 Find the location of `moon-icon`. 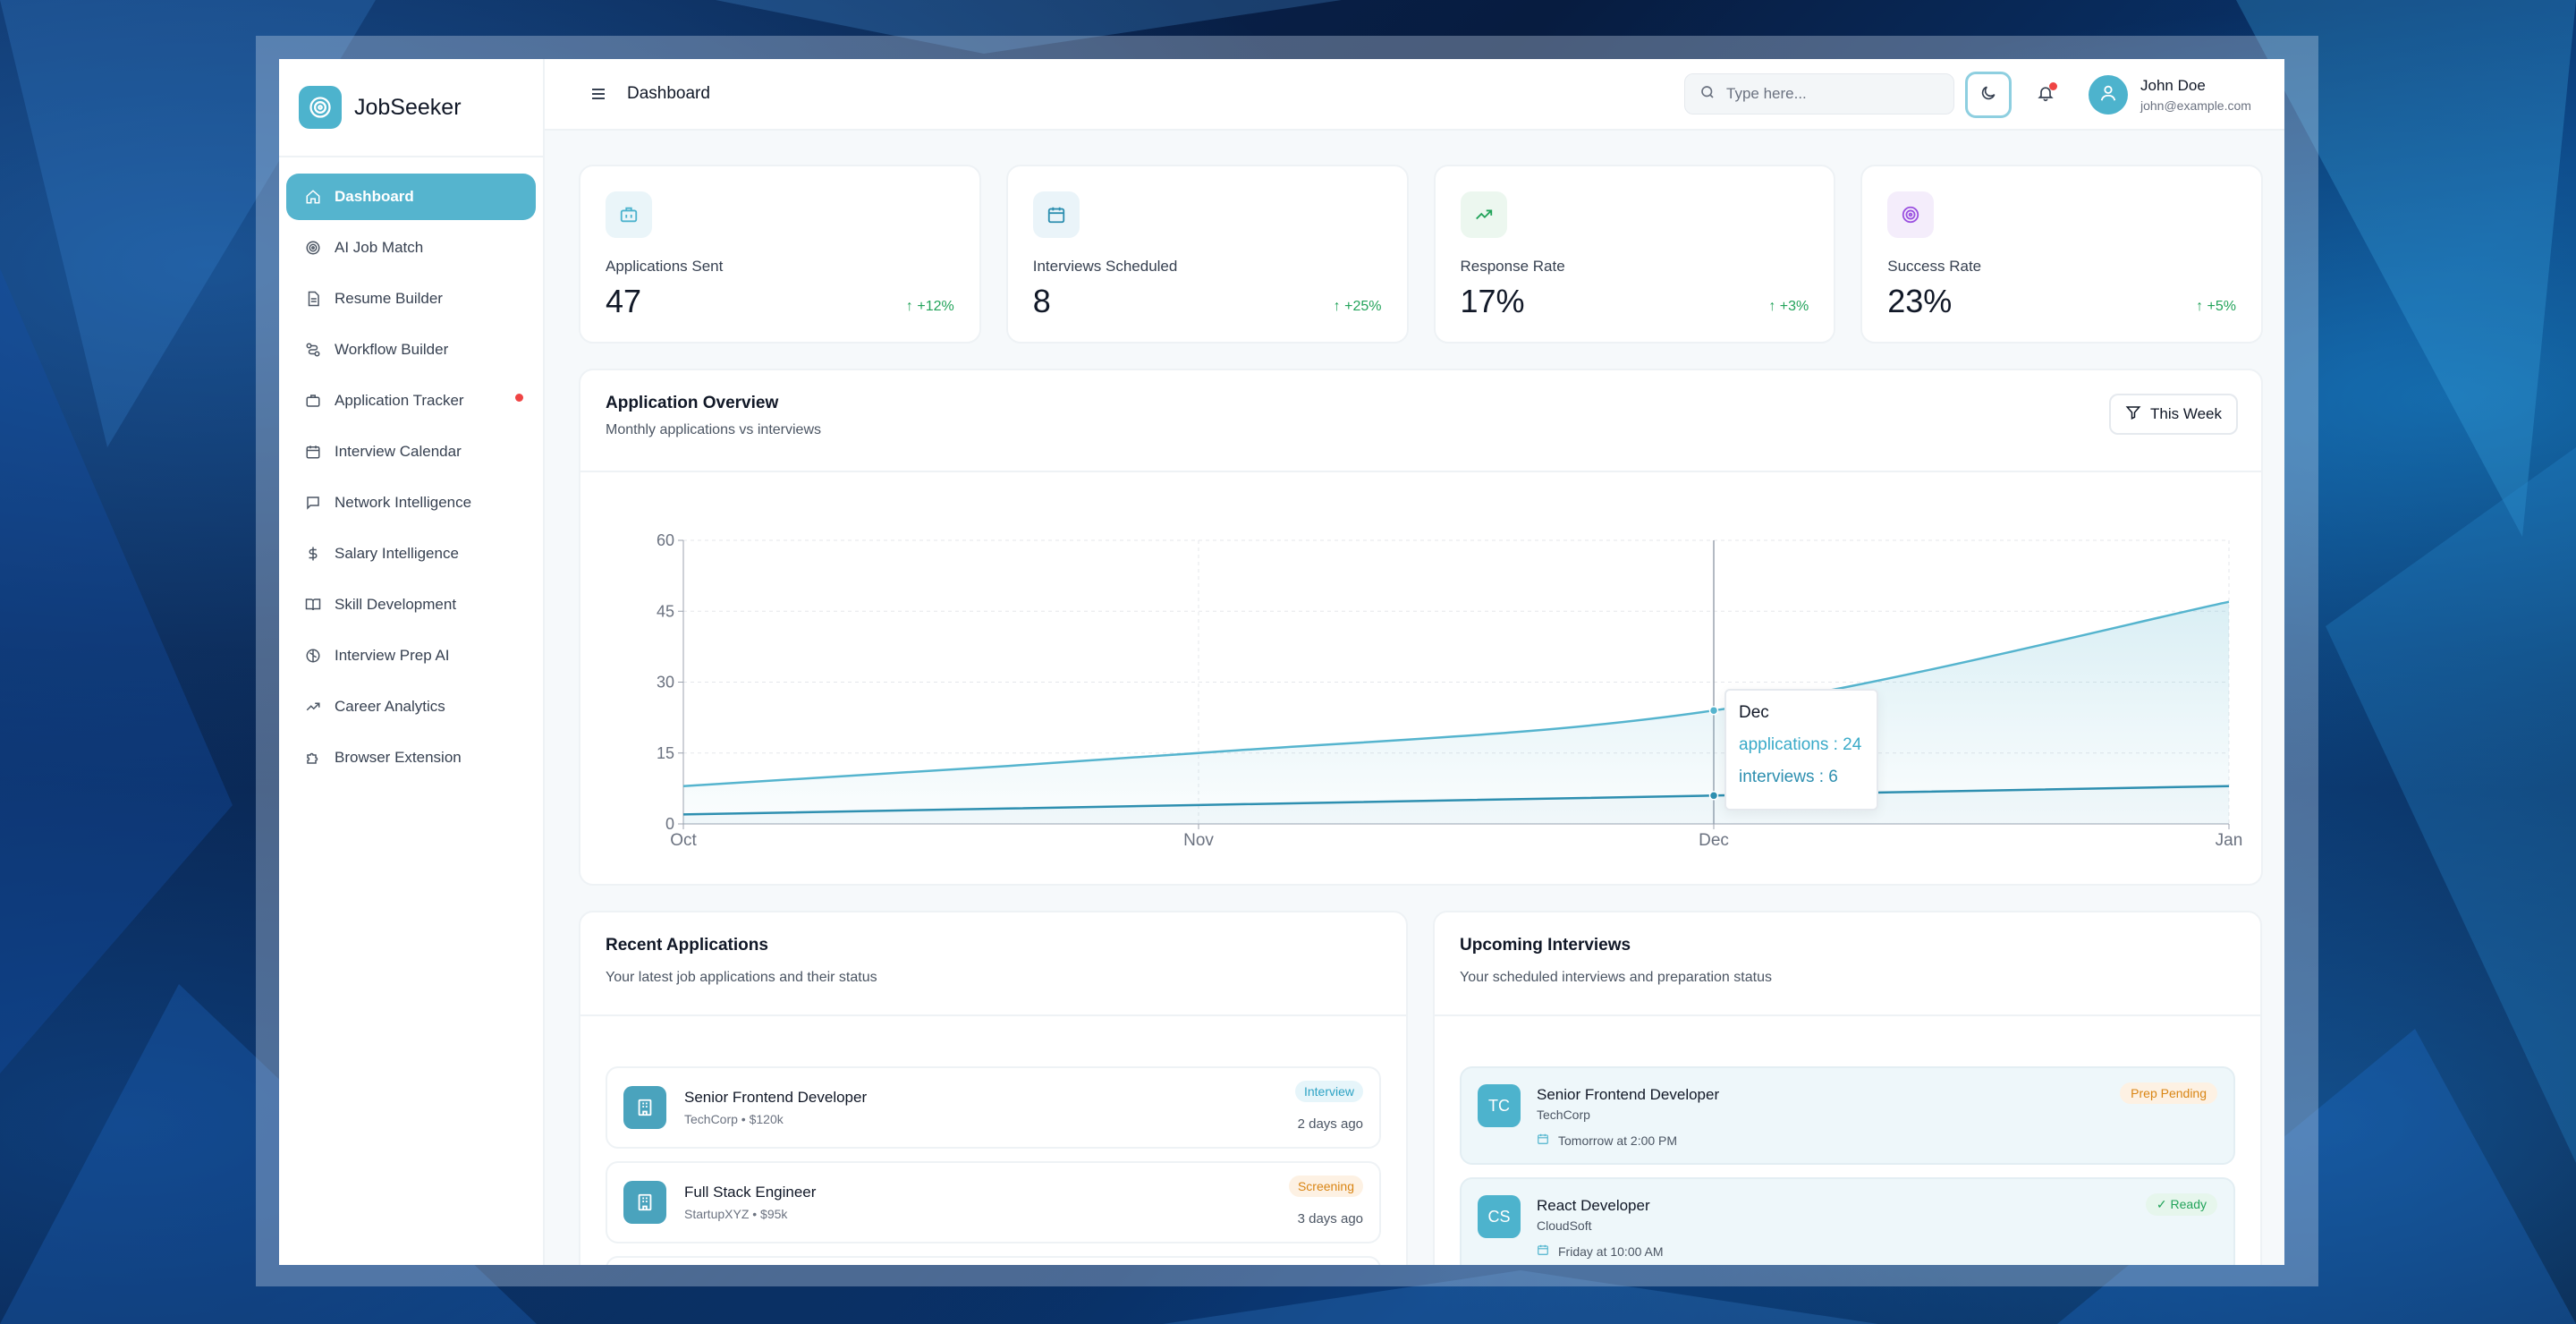

moon-icon is located at coordinates (1988, 95).